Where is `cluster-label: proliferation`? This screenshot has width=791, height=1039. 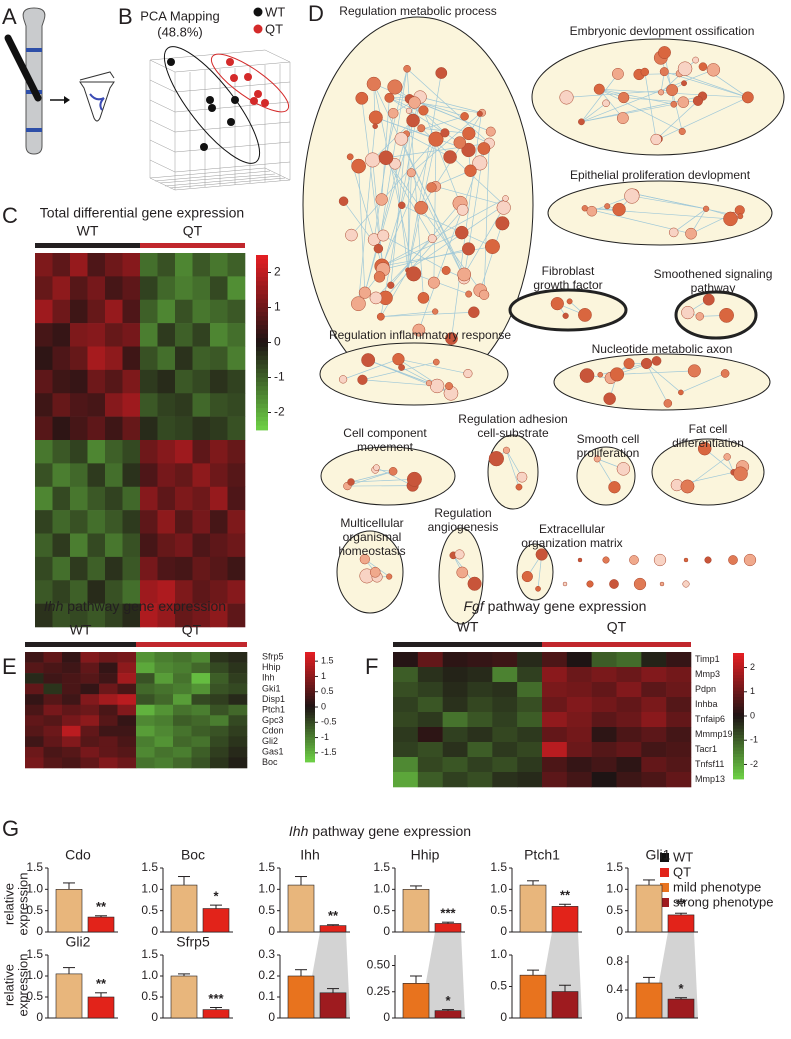
cluster-label: proliferation is located at coordinates (608, 453).